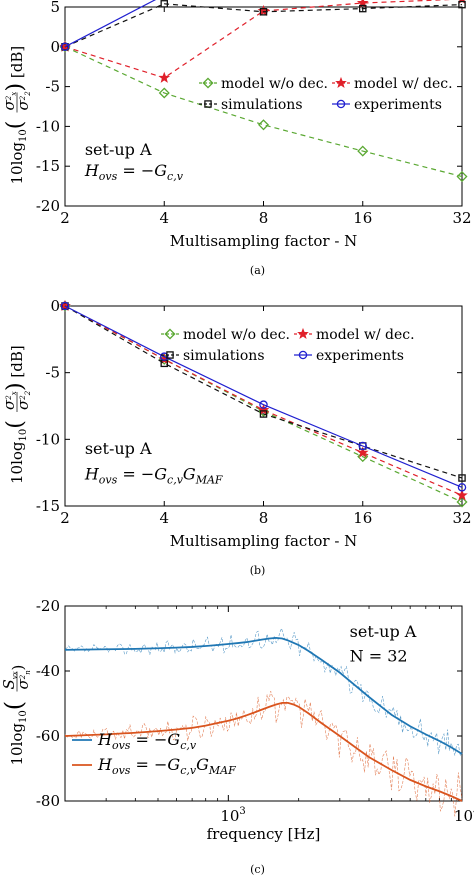 Image resolution: width=474 pixels, height=879 pixels. Describe the element at coordinates (18, 668) in the screenshot. I see `y-axis-label-close: )` at that location.